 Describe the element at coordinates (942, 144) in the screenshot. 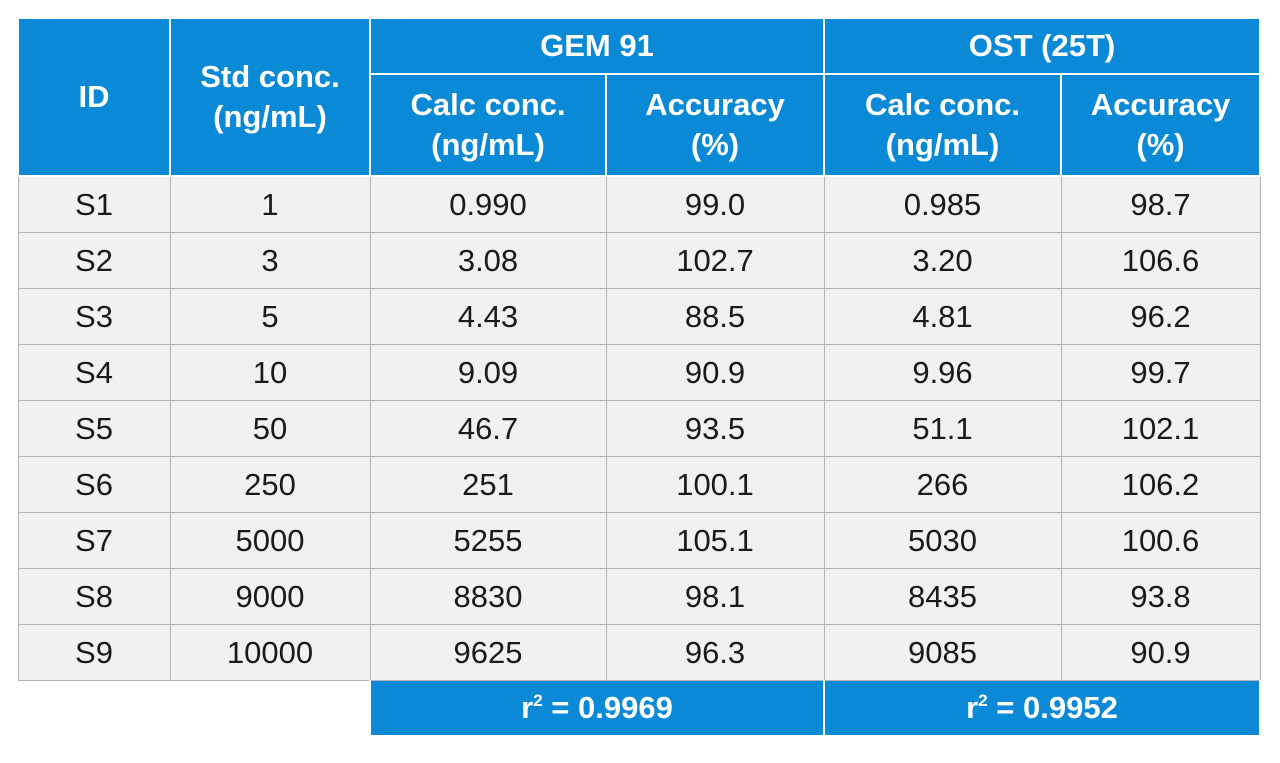

I see `ost-calc-header-line2: (ng/mL)` at that location.